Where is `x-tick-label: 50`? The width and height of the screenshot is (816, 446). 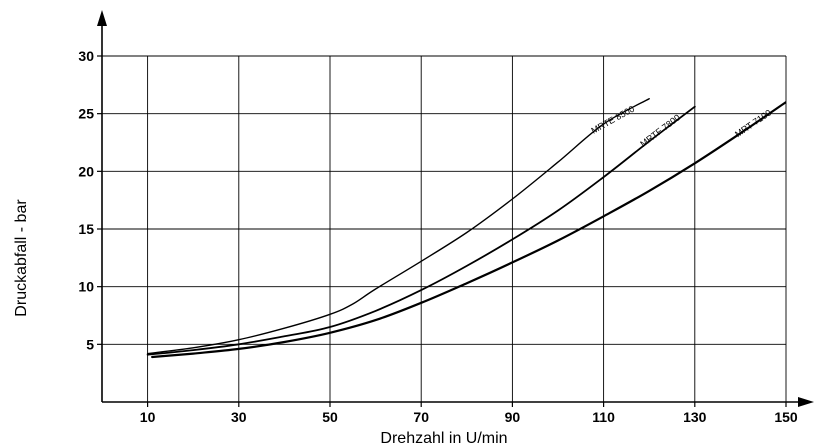 x-tick-label: 50 is located at coordinates (330, 417).